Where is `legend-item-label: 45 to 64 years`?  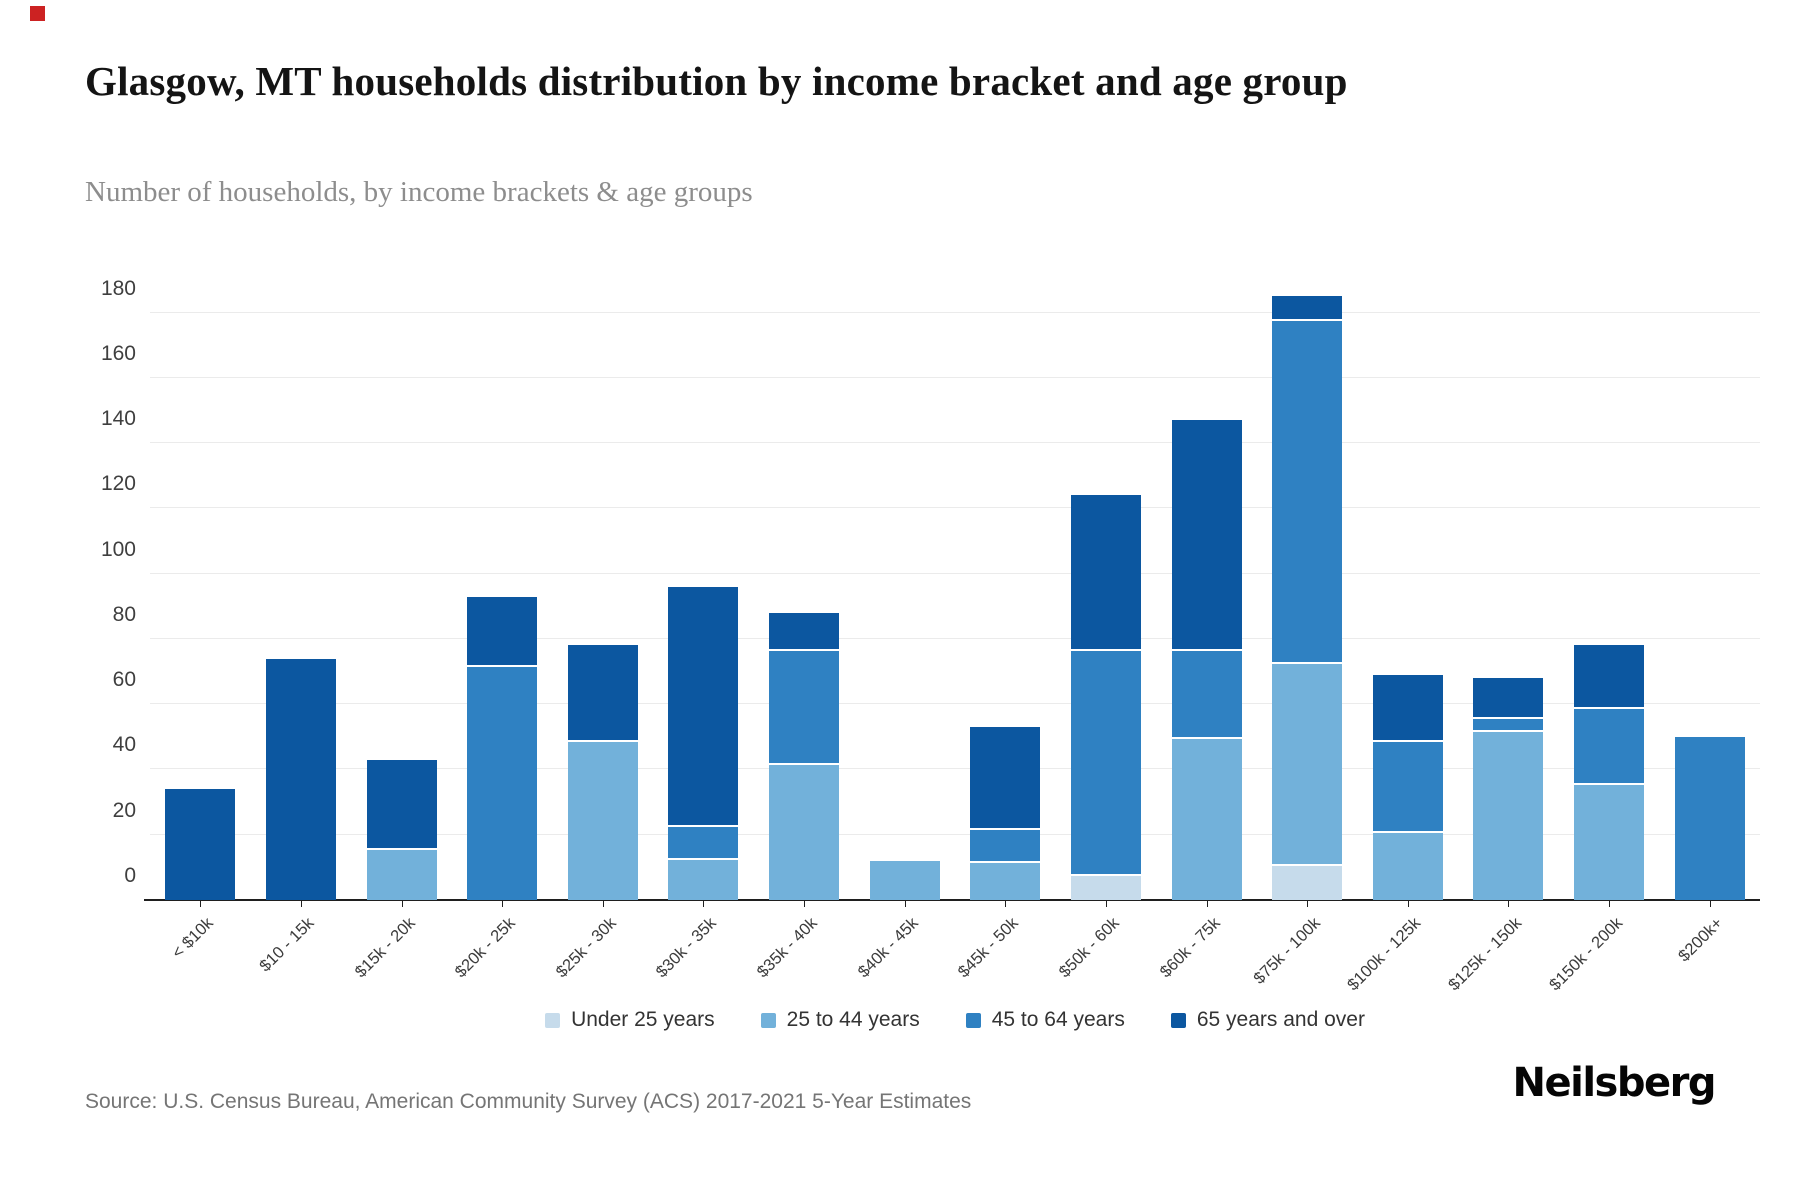 legend-item-label: 45 to 64 years is located at coordinates (1058, 1019).